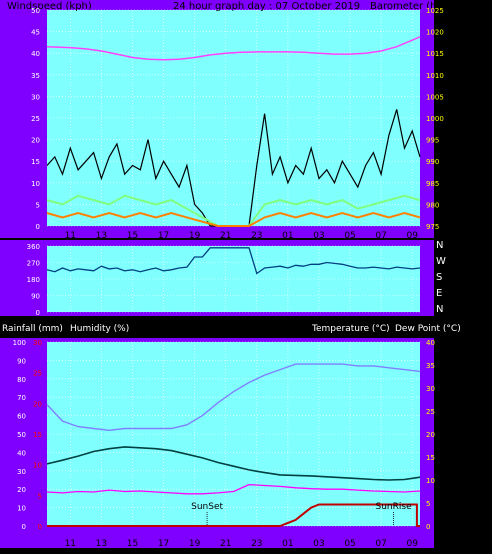 The height and width of the screenshot is (554, 492). What do you see at coordinates (432, 227) in the screenshot?
I see `barometer-tick-label: 975` at bounding box center [432, 227].